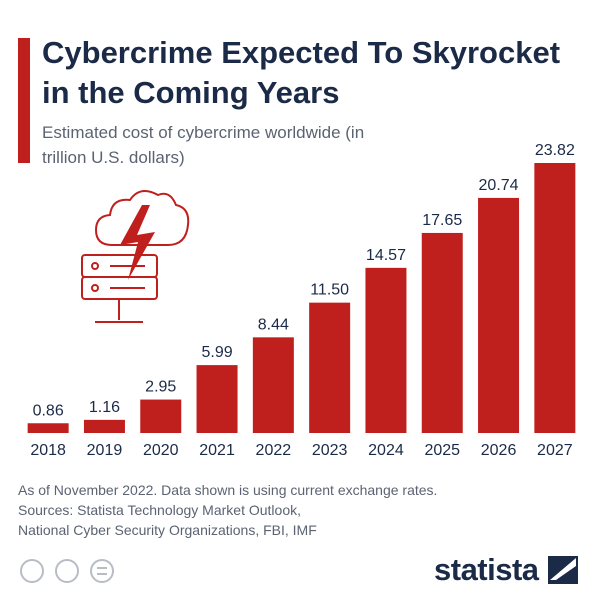  Describe the element at coordinates (24, 100) in the screenshot. I see `title-accent` at that location.